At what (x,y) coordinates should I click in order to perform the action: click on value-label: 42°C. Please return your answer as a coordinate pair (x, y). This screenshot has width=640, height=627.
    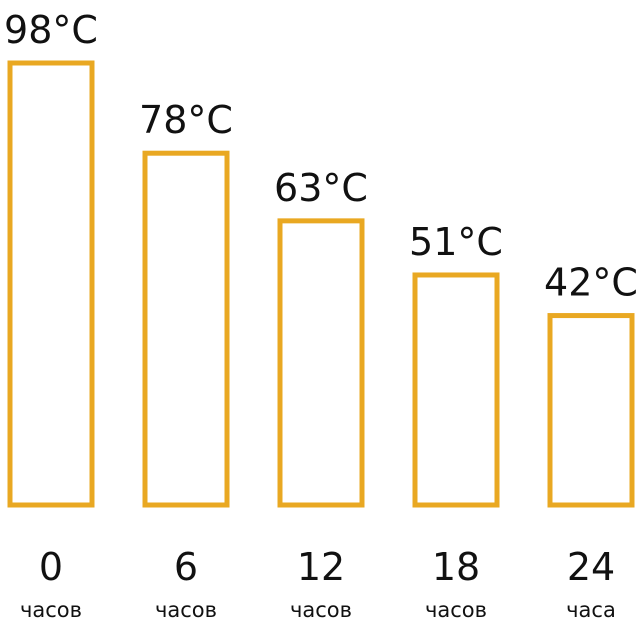
    Looking at the image, I should click on (591, 283).